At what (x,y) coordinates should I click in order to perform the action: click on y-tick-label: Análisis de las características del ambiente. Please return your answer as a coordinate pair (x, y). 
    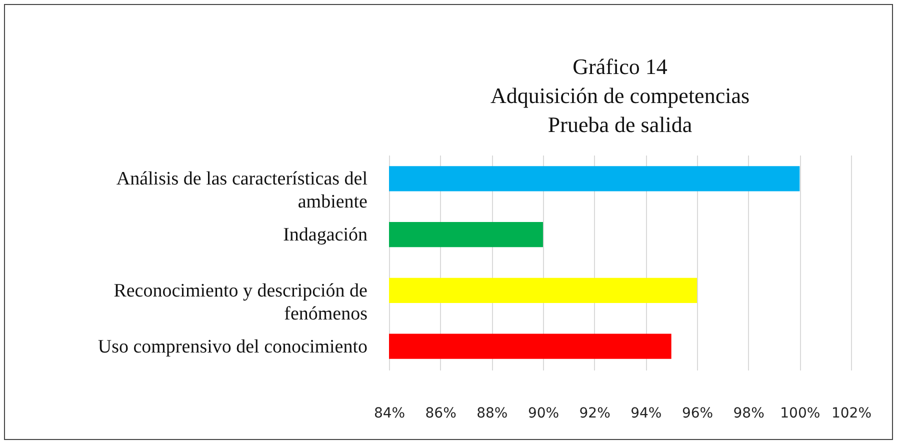
    Looking at the image, I should click on (242, 190).